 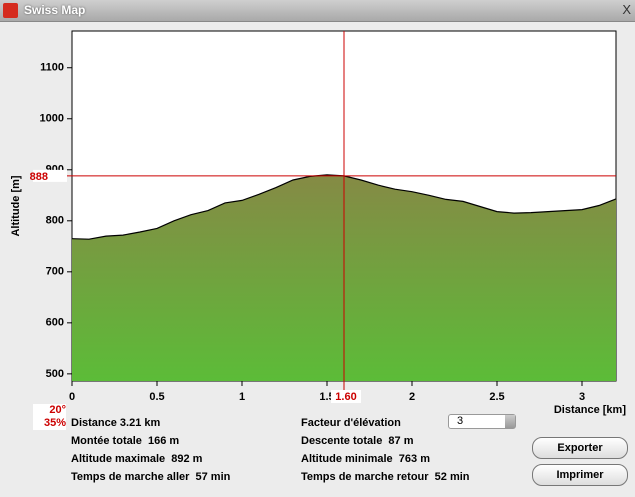 I want to click on app-icon, so click(x=10, y=10).